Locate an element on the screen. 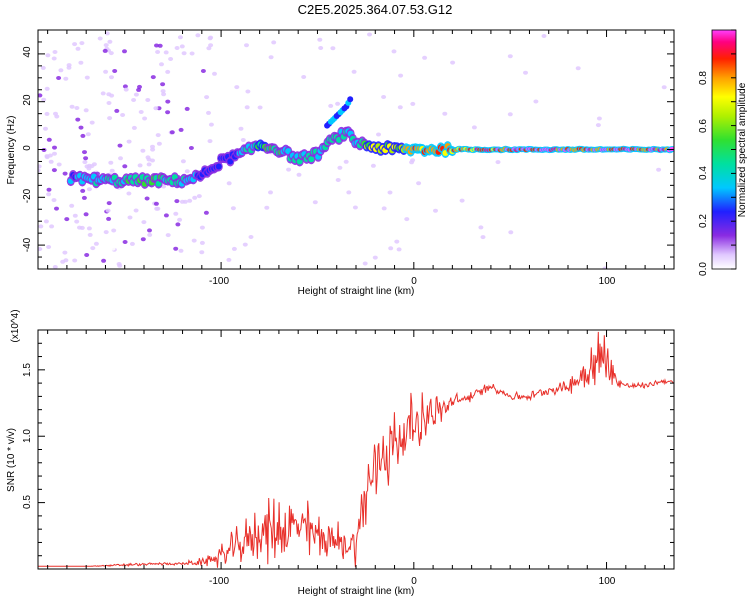 The width and height of the screenshot is (750, 600). y-tick-labels: -40 -20 0 20 40 is located at coordinates (27, 149).